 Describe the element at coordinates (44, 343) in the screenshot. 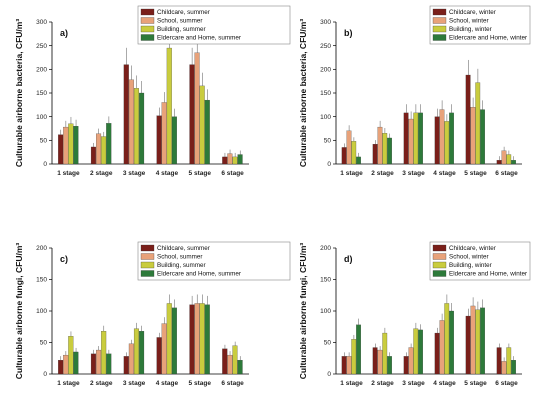

I see `y-tick-label: 50` at that location.